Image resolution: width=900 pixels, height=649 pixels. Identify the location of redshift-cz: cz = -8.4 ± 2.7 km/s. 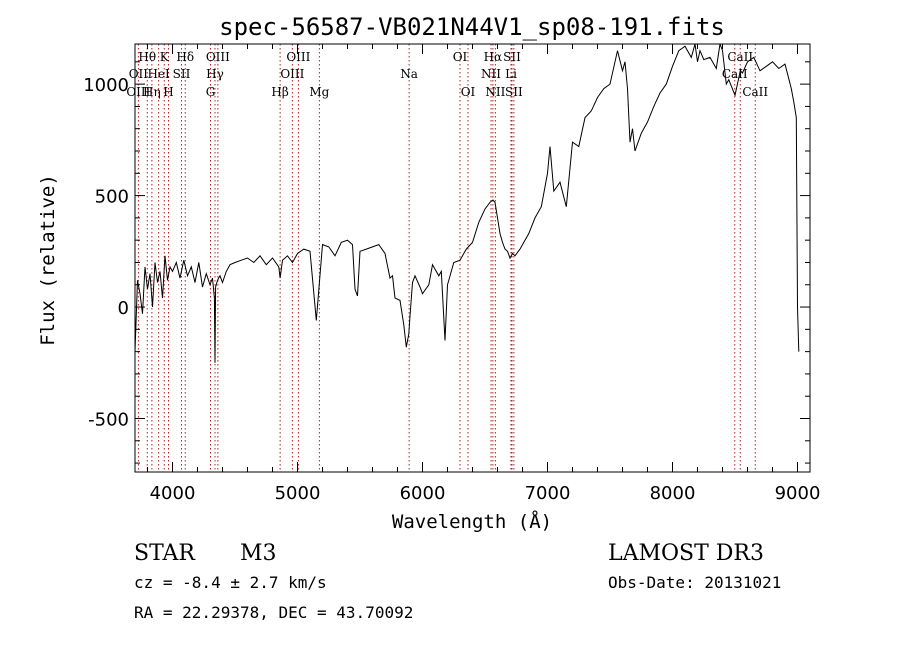
(230, 582).